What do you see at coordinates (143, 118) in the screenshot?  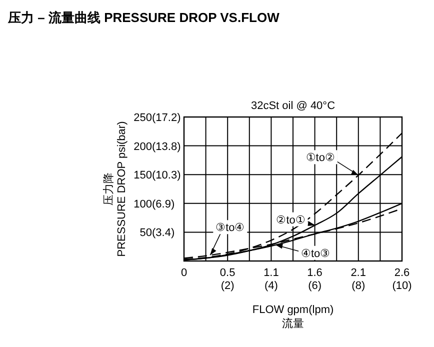 I see `y-tick-label: 250` at bounding box center [143, 118].